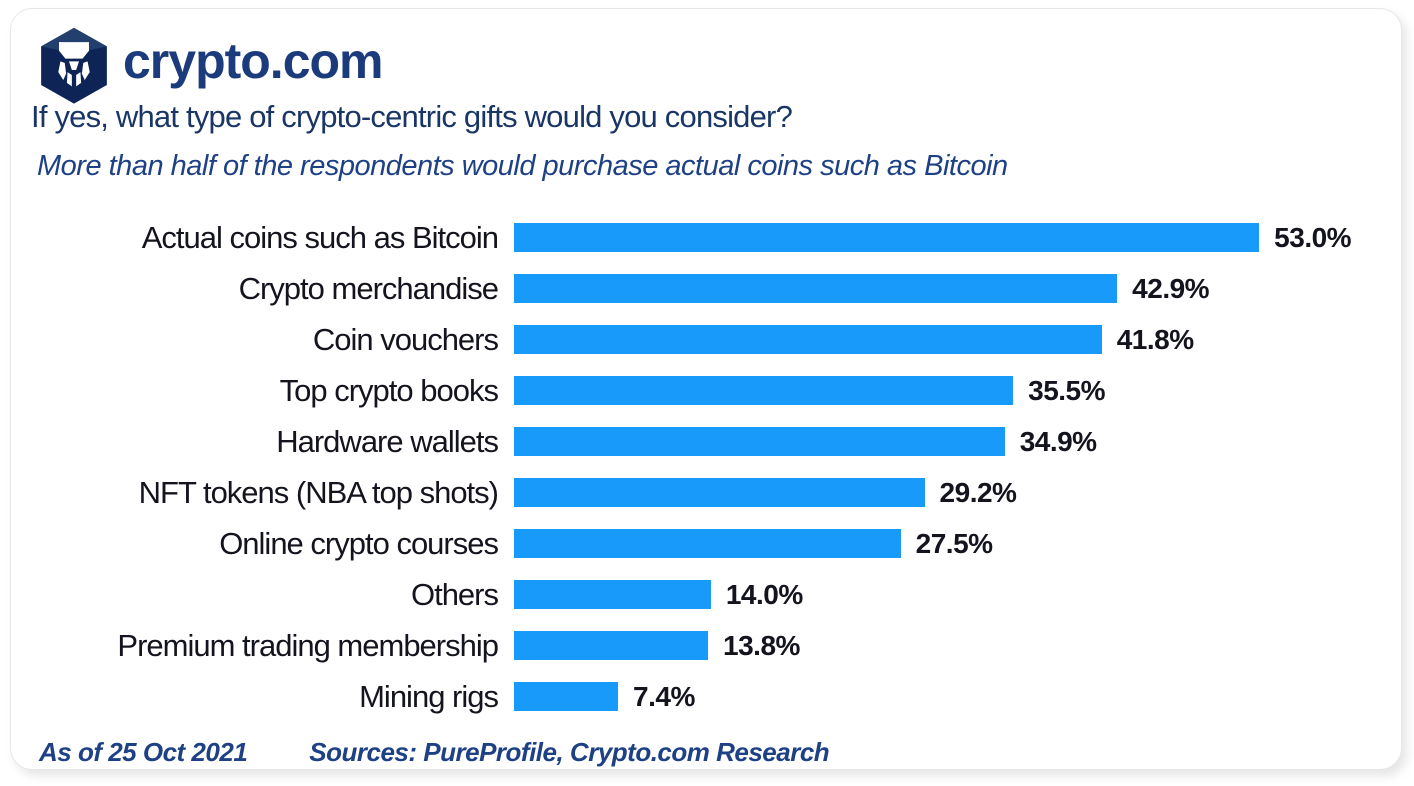 This screenshot has height=786, width=1414. What do you see at coordinates (368, 288) in the screenshot?
I see `category-label: Crypto merchandise` at bounding box center [368, 288].